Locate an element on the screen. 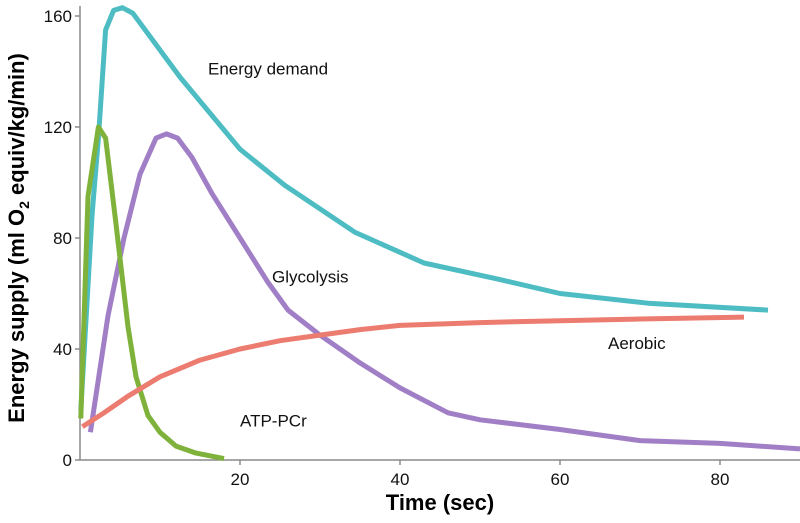 This screenshot has height=523, width=800. x-axis-title: Time (sec) is located at coordinates (440, 502).